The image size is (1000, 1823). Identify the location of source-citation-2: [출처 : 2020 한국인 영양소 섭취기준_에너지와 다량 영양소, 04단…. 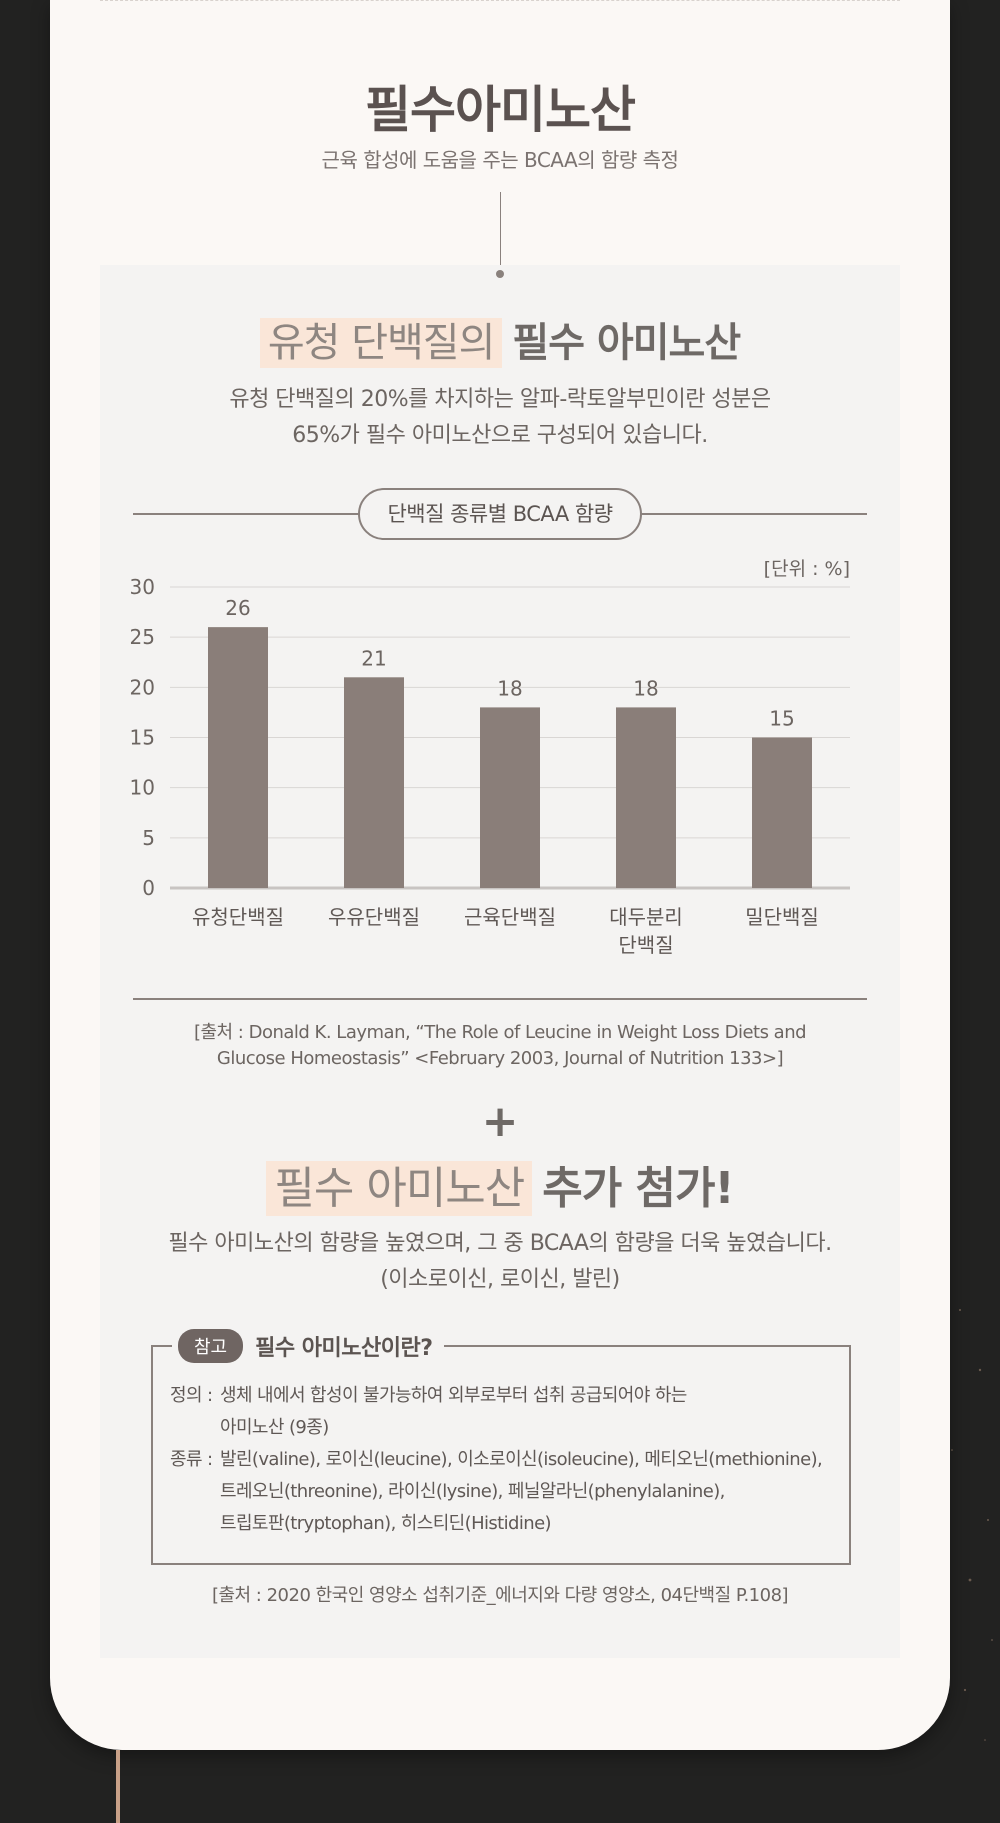
(500, 1595).